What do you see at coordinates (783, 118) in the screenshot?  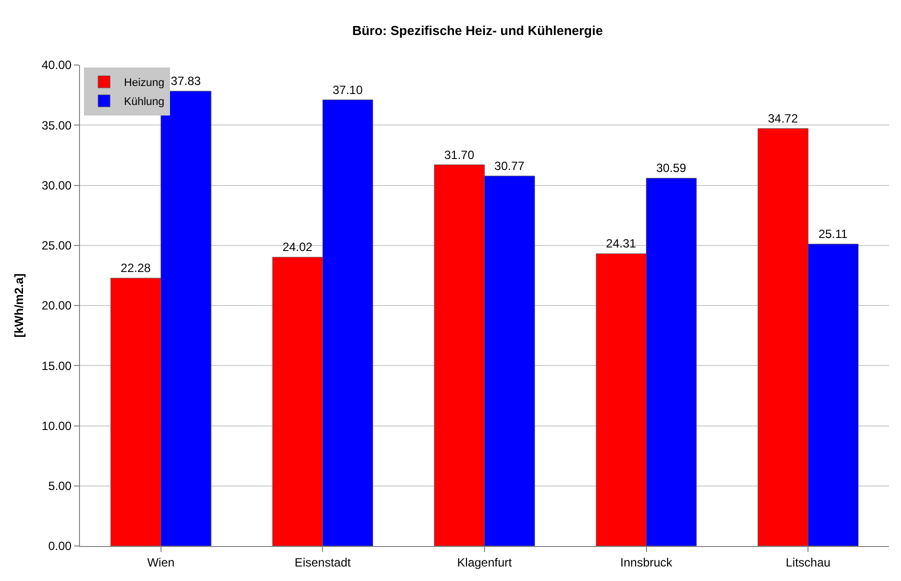 I see `data-label: 34.72` at bounding box center [783, 118].